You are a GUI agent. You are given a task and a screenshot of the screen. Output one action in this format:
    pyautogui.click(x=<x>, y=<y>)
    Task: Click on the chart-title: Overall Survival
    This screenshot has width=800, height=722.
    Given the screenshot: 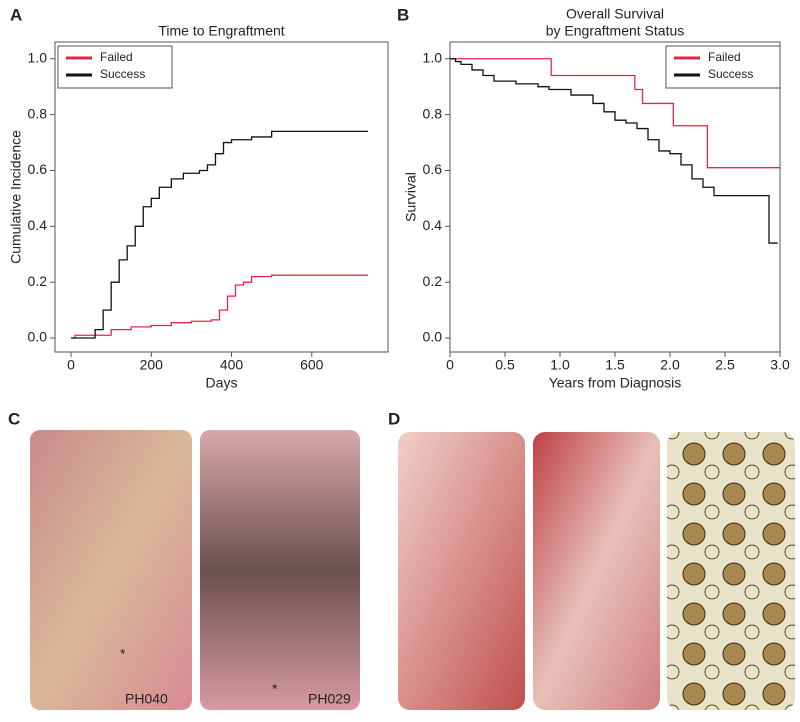 What is the action you would take?
    pyautogui.click(x=615, y=14)
    